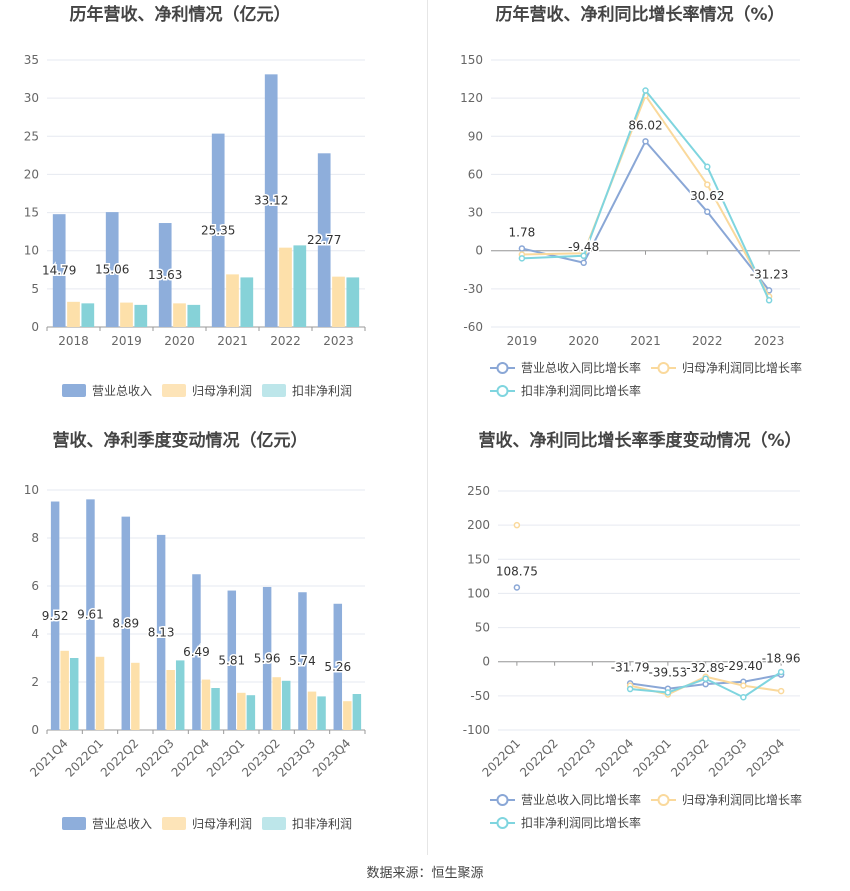 The height and width of the screenshot is (891, 850). I want to click on x-tick-label: 2019, so click(126, 341).